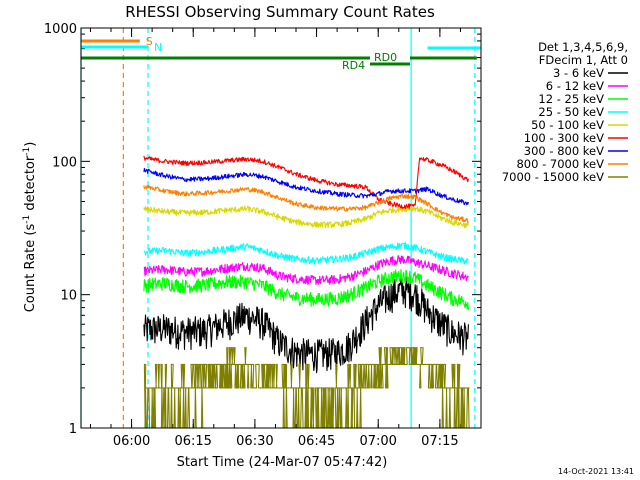  I want to click on legend-label: 50 - 100 keV, so click(567, 125).